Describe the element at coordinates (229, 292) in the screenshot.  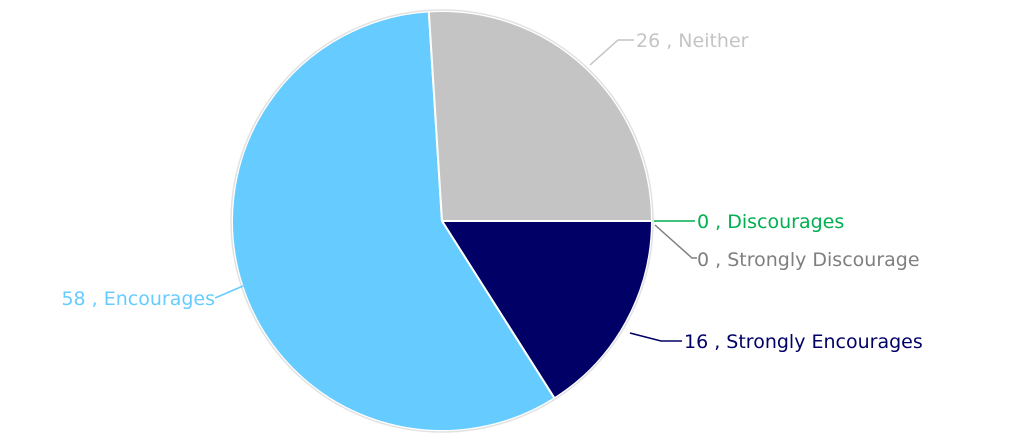
I see `leader-line-encourages` at that location.